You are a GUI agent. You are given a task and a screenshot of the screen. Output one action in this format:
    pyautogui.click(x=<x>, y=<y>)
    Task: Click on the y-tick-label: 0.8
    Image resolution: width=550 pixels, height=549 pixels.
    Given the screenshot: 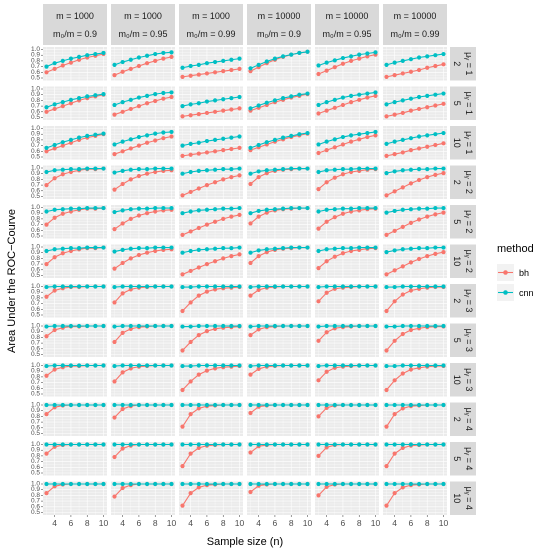 What is the action you would take?
    pyautogui.click(x=35, y=139)
    